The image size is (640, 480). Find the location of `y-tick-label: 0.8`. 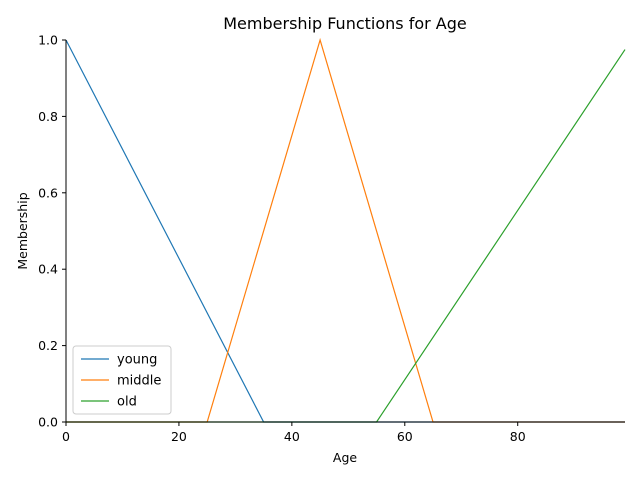

y-tick-label: 0.8 is located at coordinates (48, 116).